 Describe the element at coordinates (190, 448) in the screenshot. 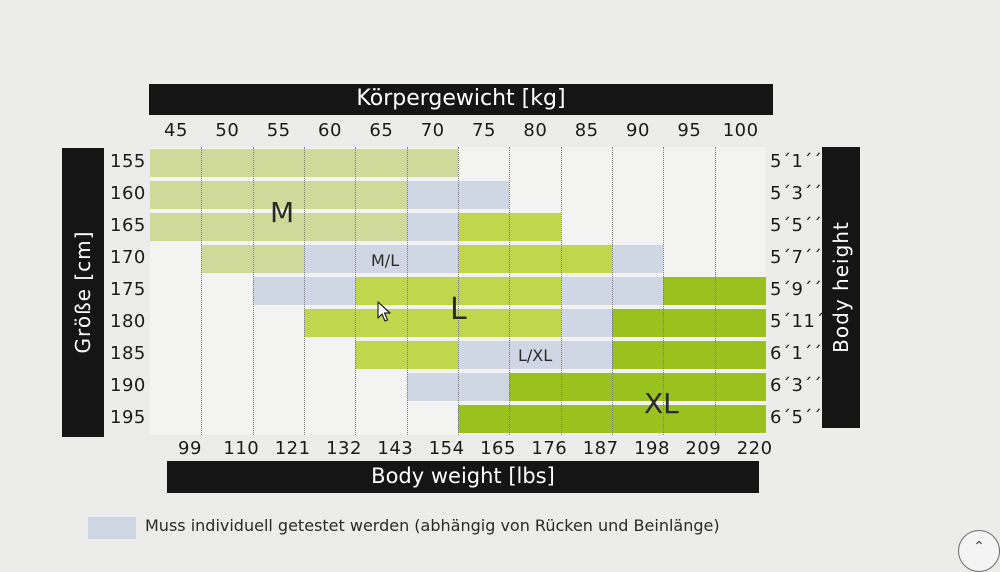

I see `lbs-tick-label: 99` at that location.